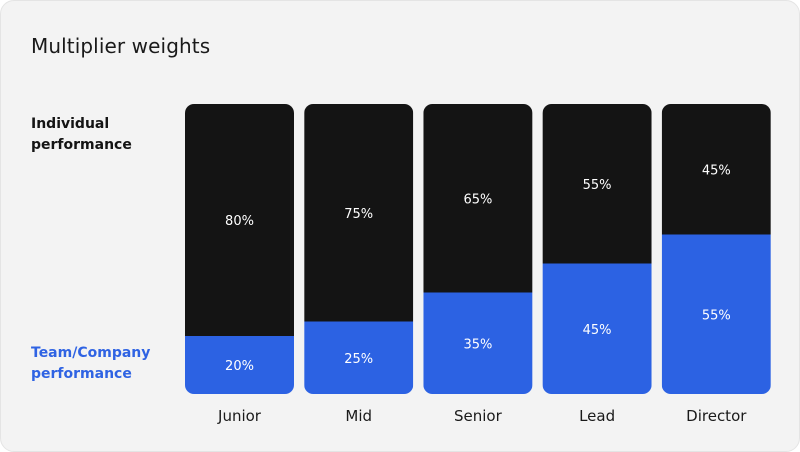 This screenshot has width=800, height=452. I want to click on individual-bar-mid, so click(359, 213).